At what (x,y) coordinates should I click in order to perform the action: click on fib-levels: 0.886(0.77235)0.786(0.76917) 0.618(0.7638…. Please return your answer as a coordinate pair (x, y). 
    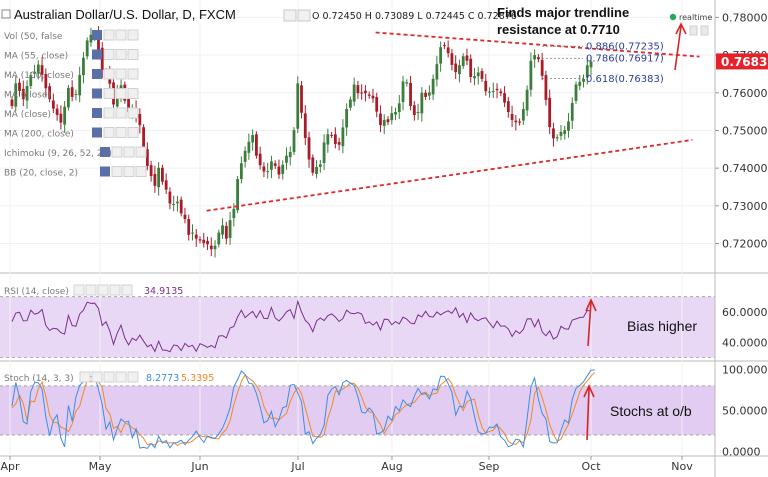
    Looking at the image, I should click on (603, 63).